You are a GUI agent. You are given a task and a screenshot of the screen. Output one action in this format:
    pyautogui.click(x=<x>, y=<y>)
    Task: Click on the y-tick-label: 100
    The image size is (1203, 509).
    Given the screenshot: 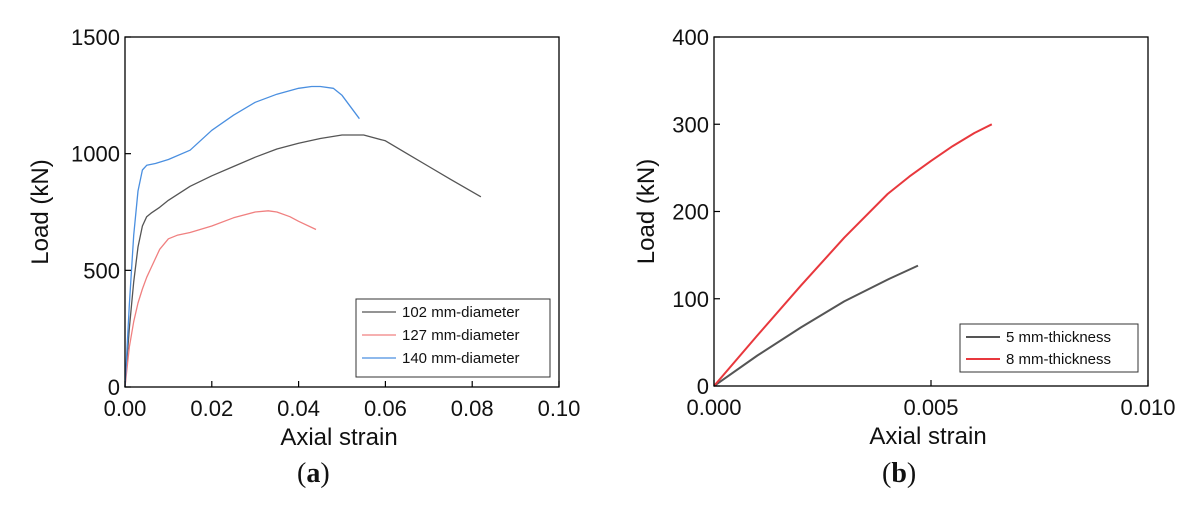 What is the action you would take?
    pyautogui.click(x=690, y=299)
    